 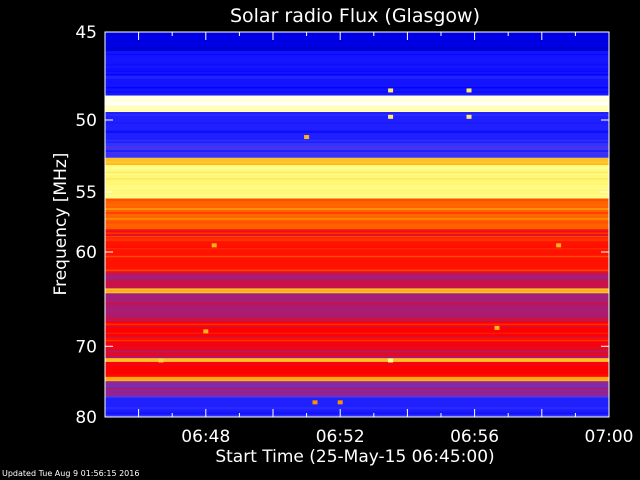 I want to click on x-tick-label: 06:52, so click(x=340, y=437).